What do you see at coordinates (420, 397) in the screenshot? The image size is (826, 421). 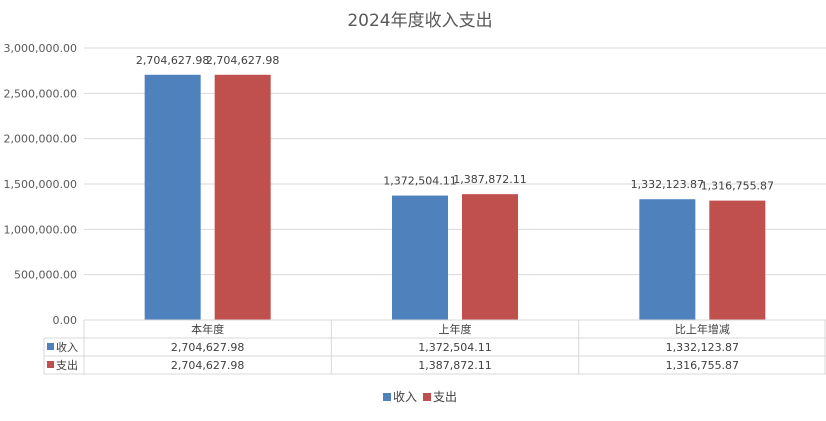 I see `legend: 收入 支出` at bounding box center [420, 397].